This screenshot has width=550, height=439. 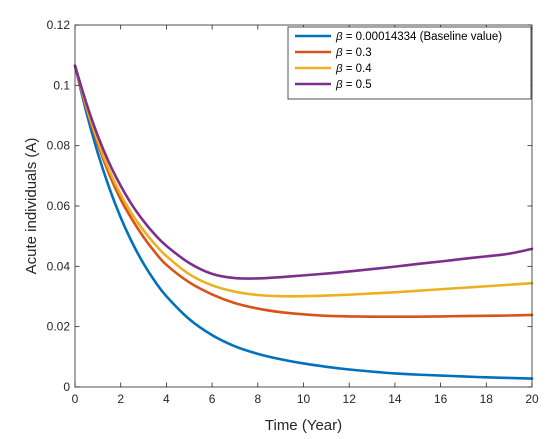 What do you see at coordinates (212, 399) in the screenshot?
I see `x-tick-label: 6` at bounding box center [212, 399].